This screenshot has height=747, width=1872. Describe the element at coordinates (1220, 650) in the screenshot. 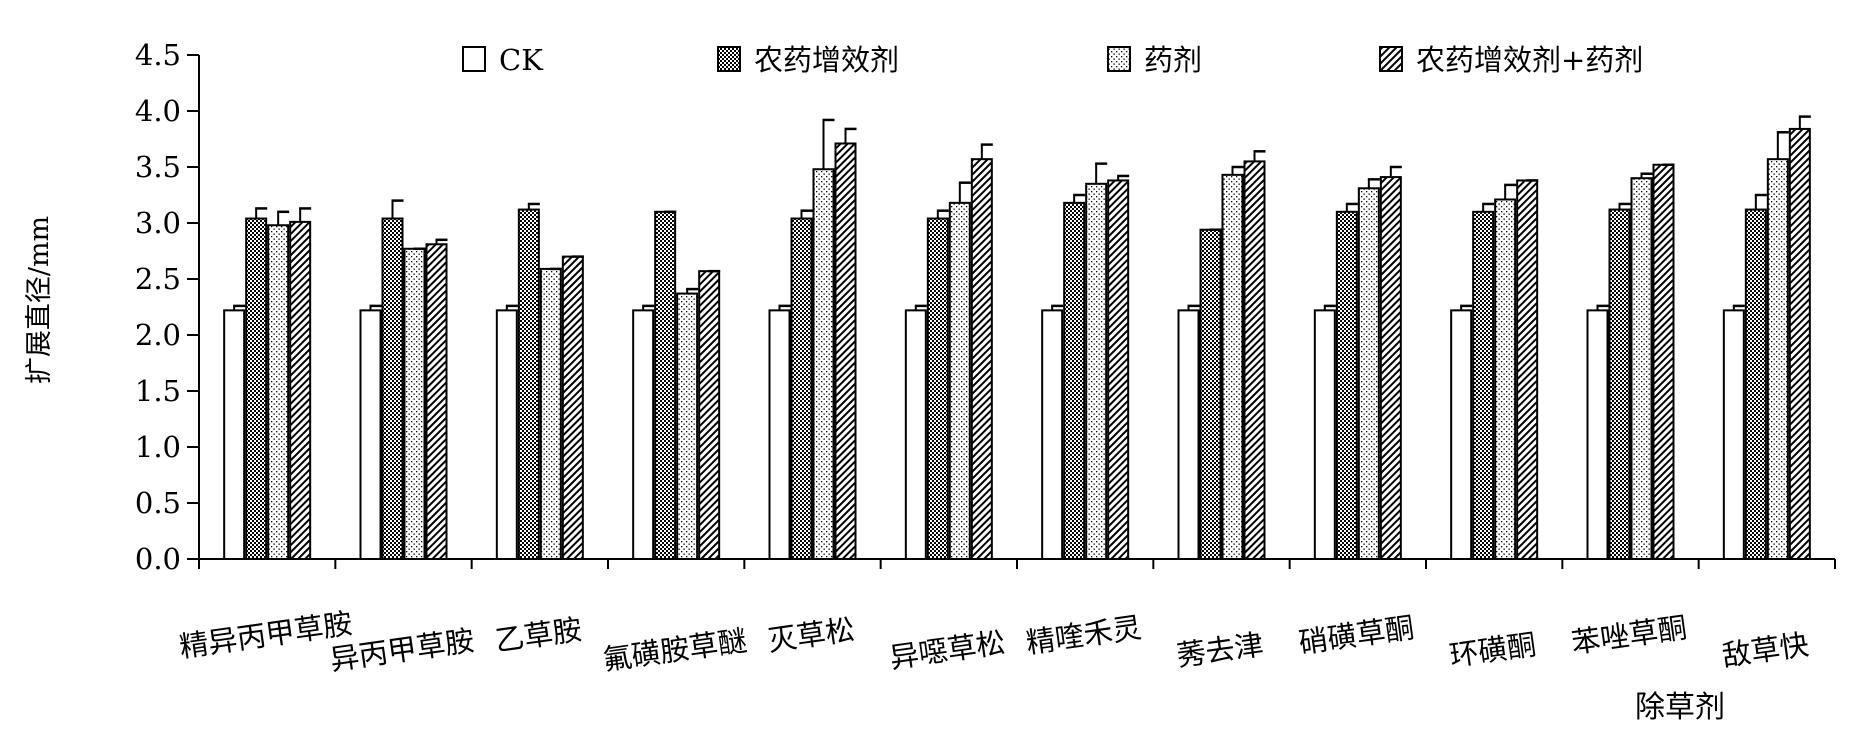

I see `x-tick-label: 莠去津` at that location.